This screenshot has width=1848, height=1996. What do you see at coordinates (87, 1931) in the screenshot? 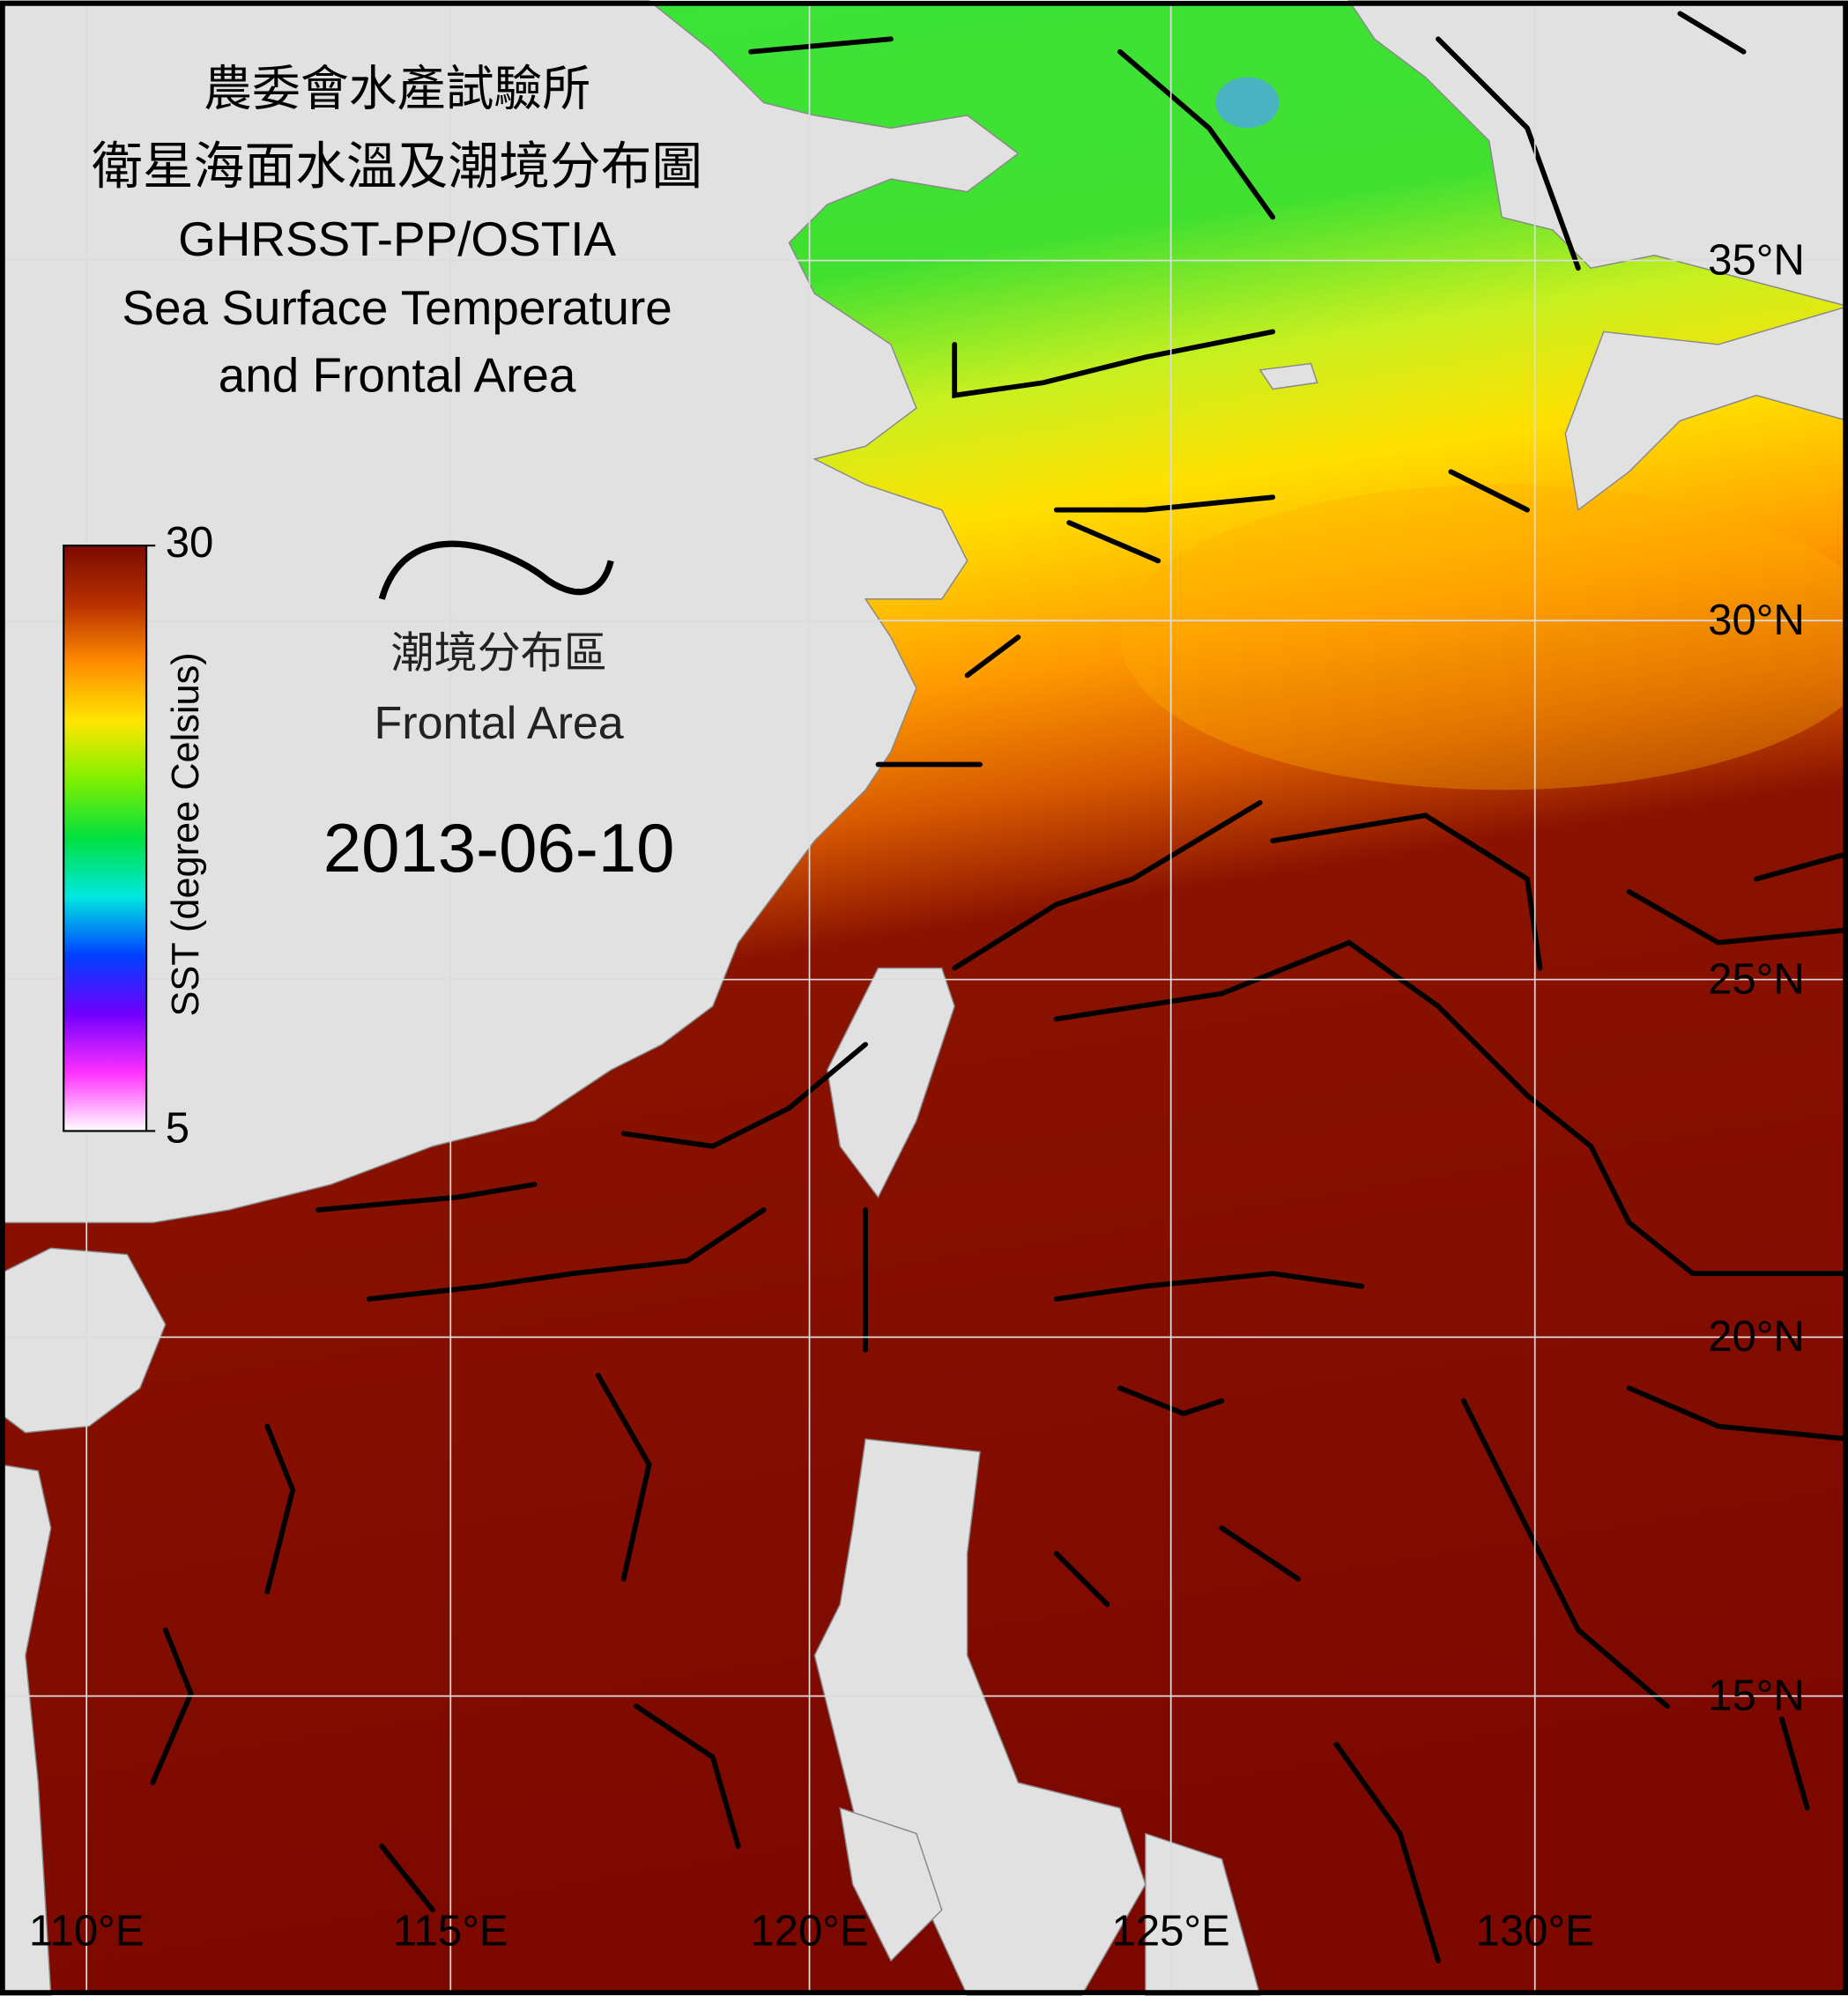
I see `longitude-label: 110°E` at bounding box center [87, 1931].